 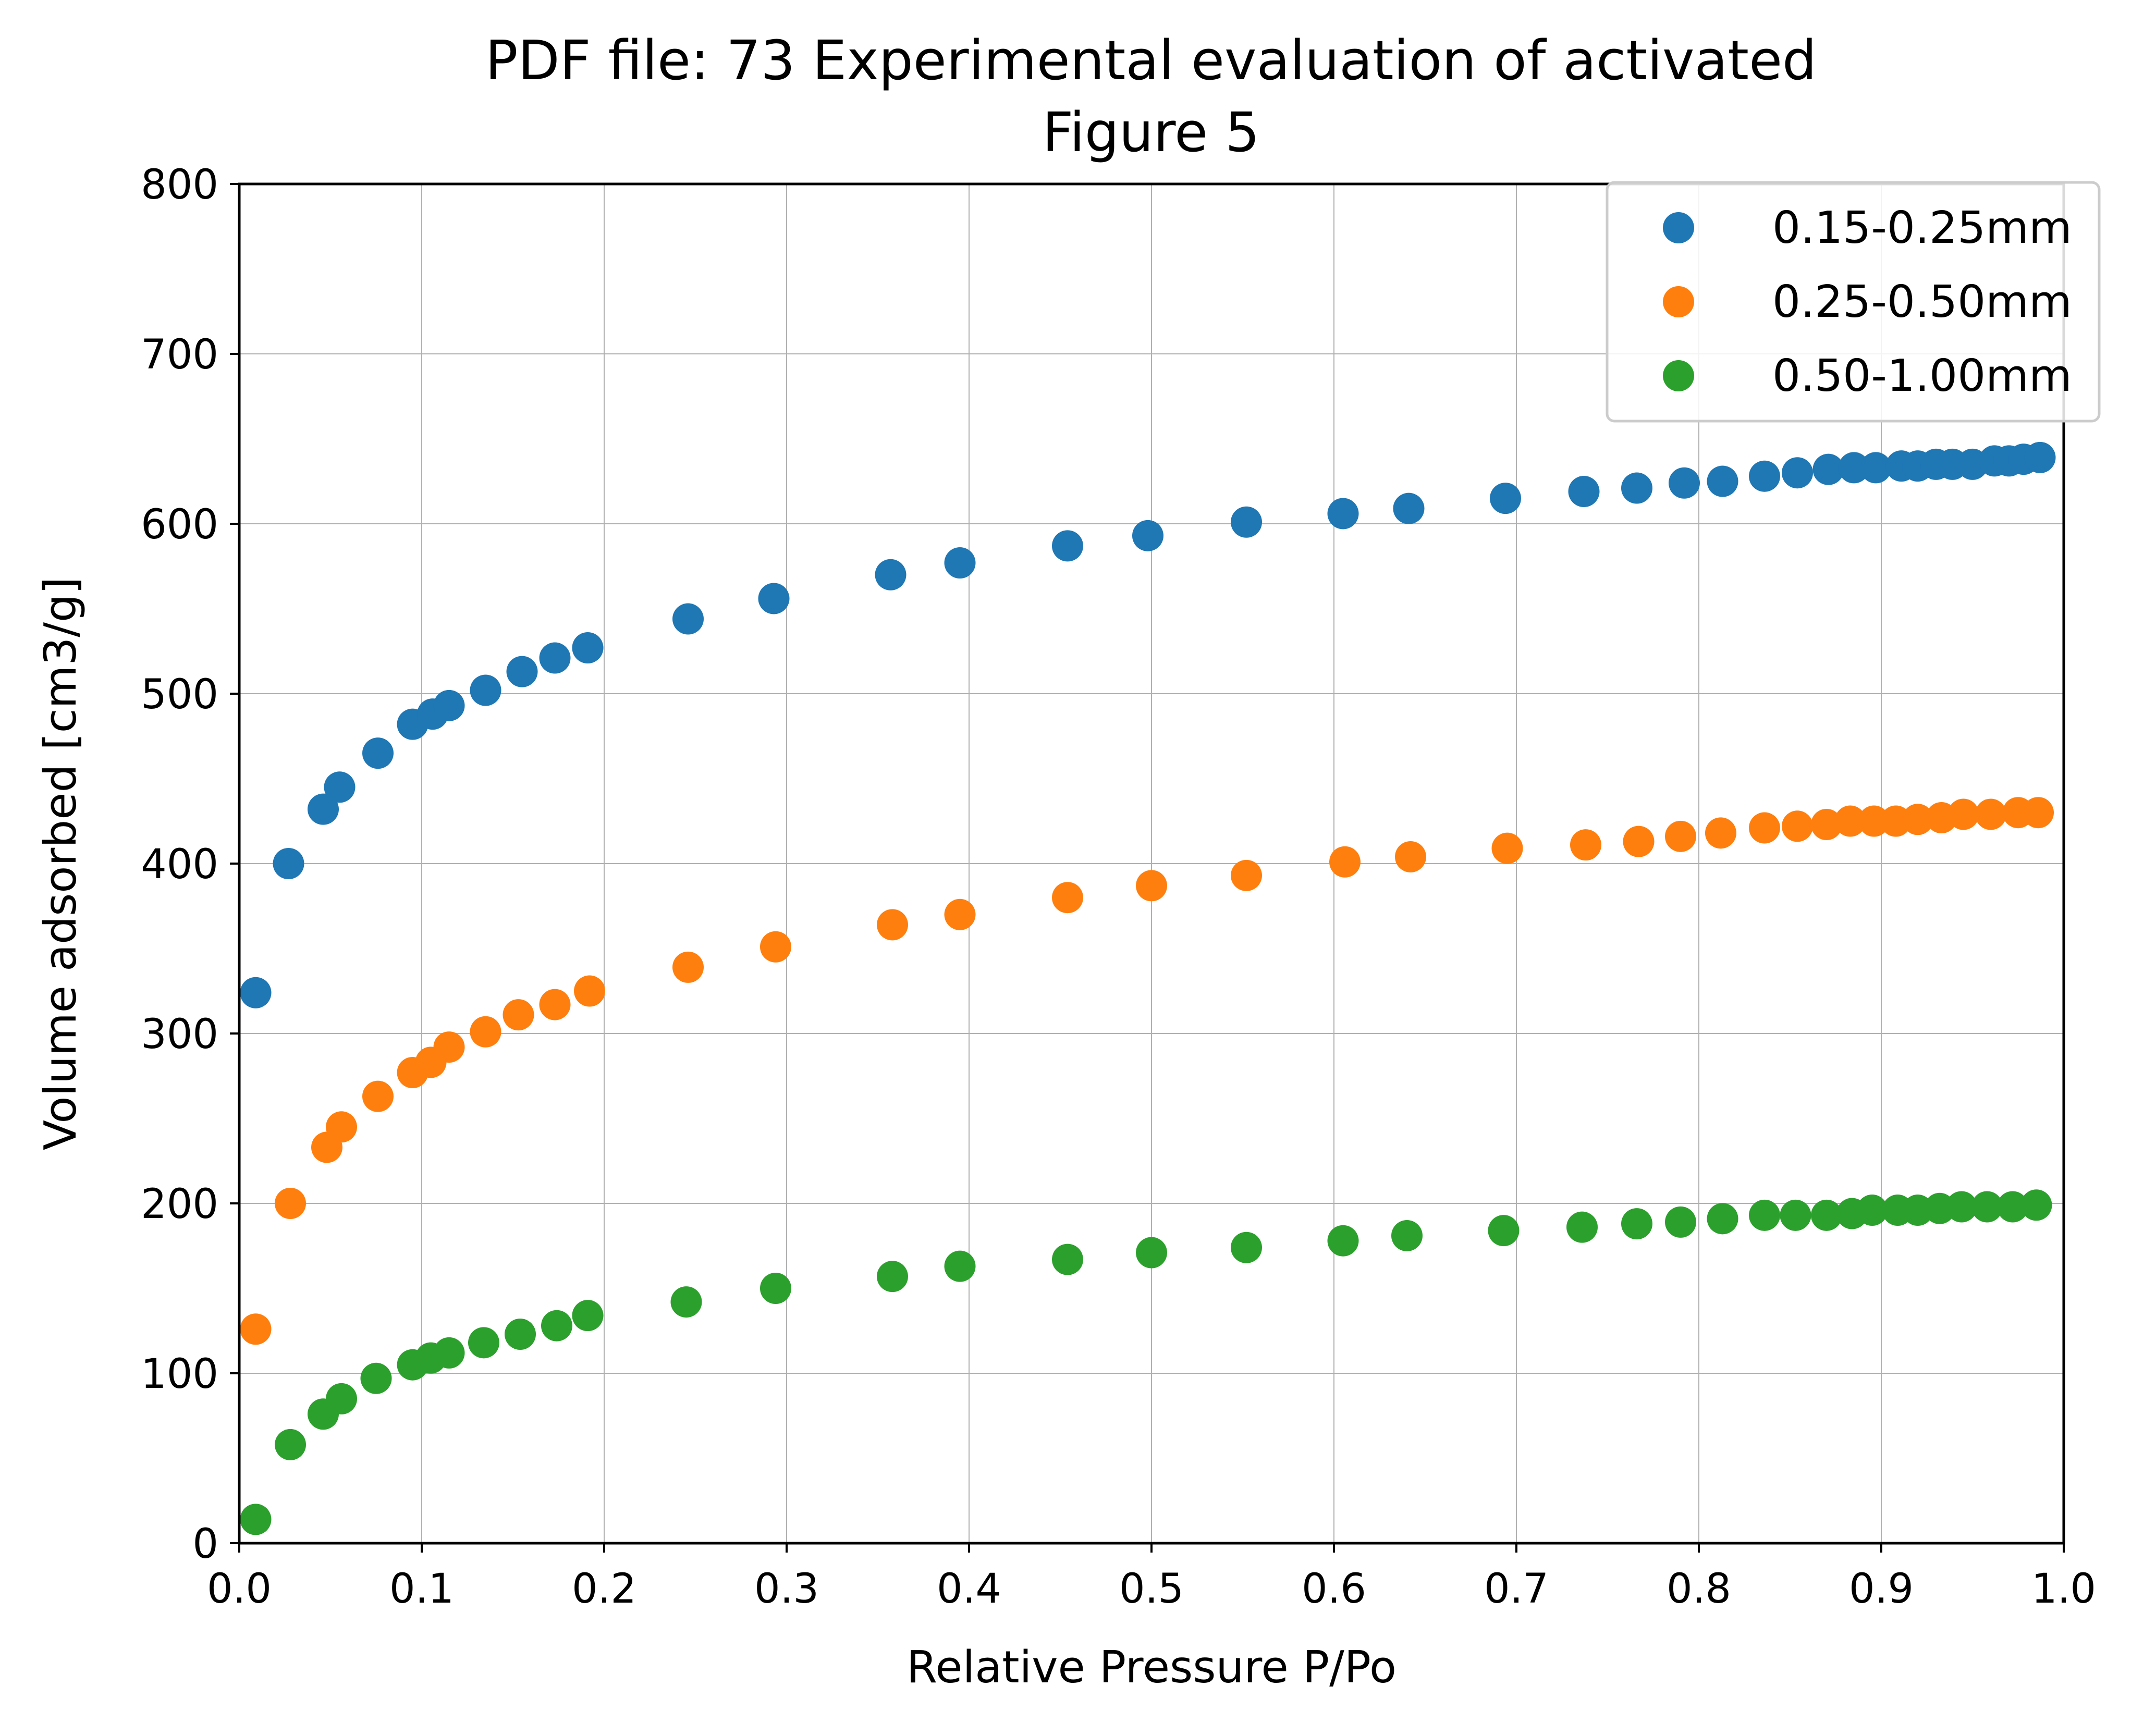 I want to click on x-axis-ticks: 0.0 0.1 0.2 0.3 0.4 0.5 0.6 0.7 0.8 0.9 1.0, so click(x=1151, y=1578).